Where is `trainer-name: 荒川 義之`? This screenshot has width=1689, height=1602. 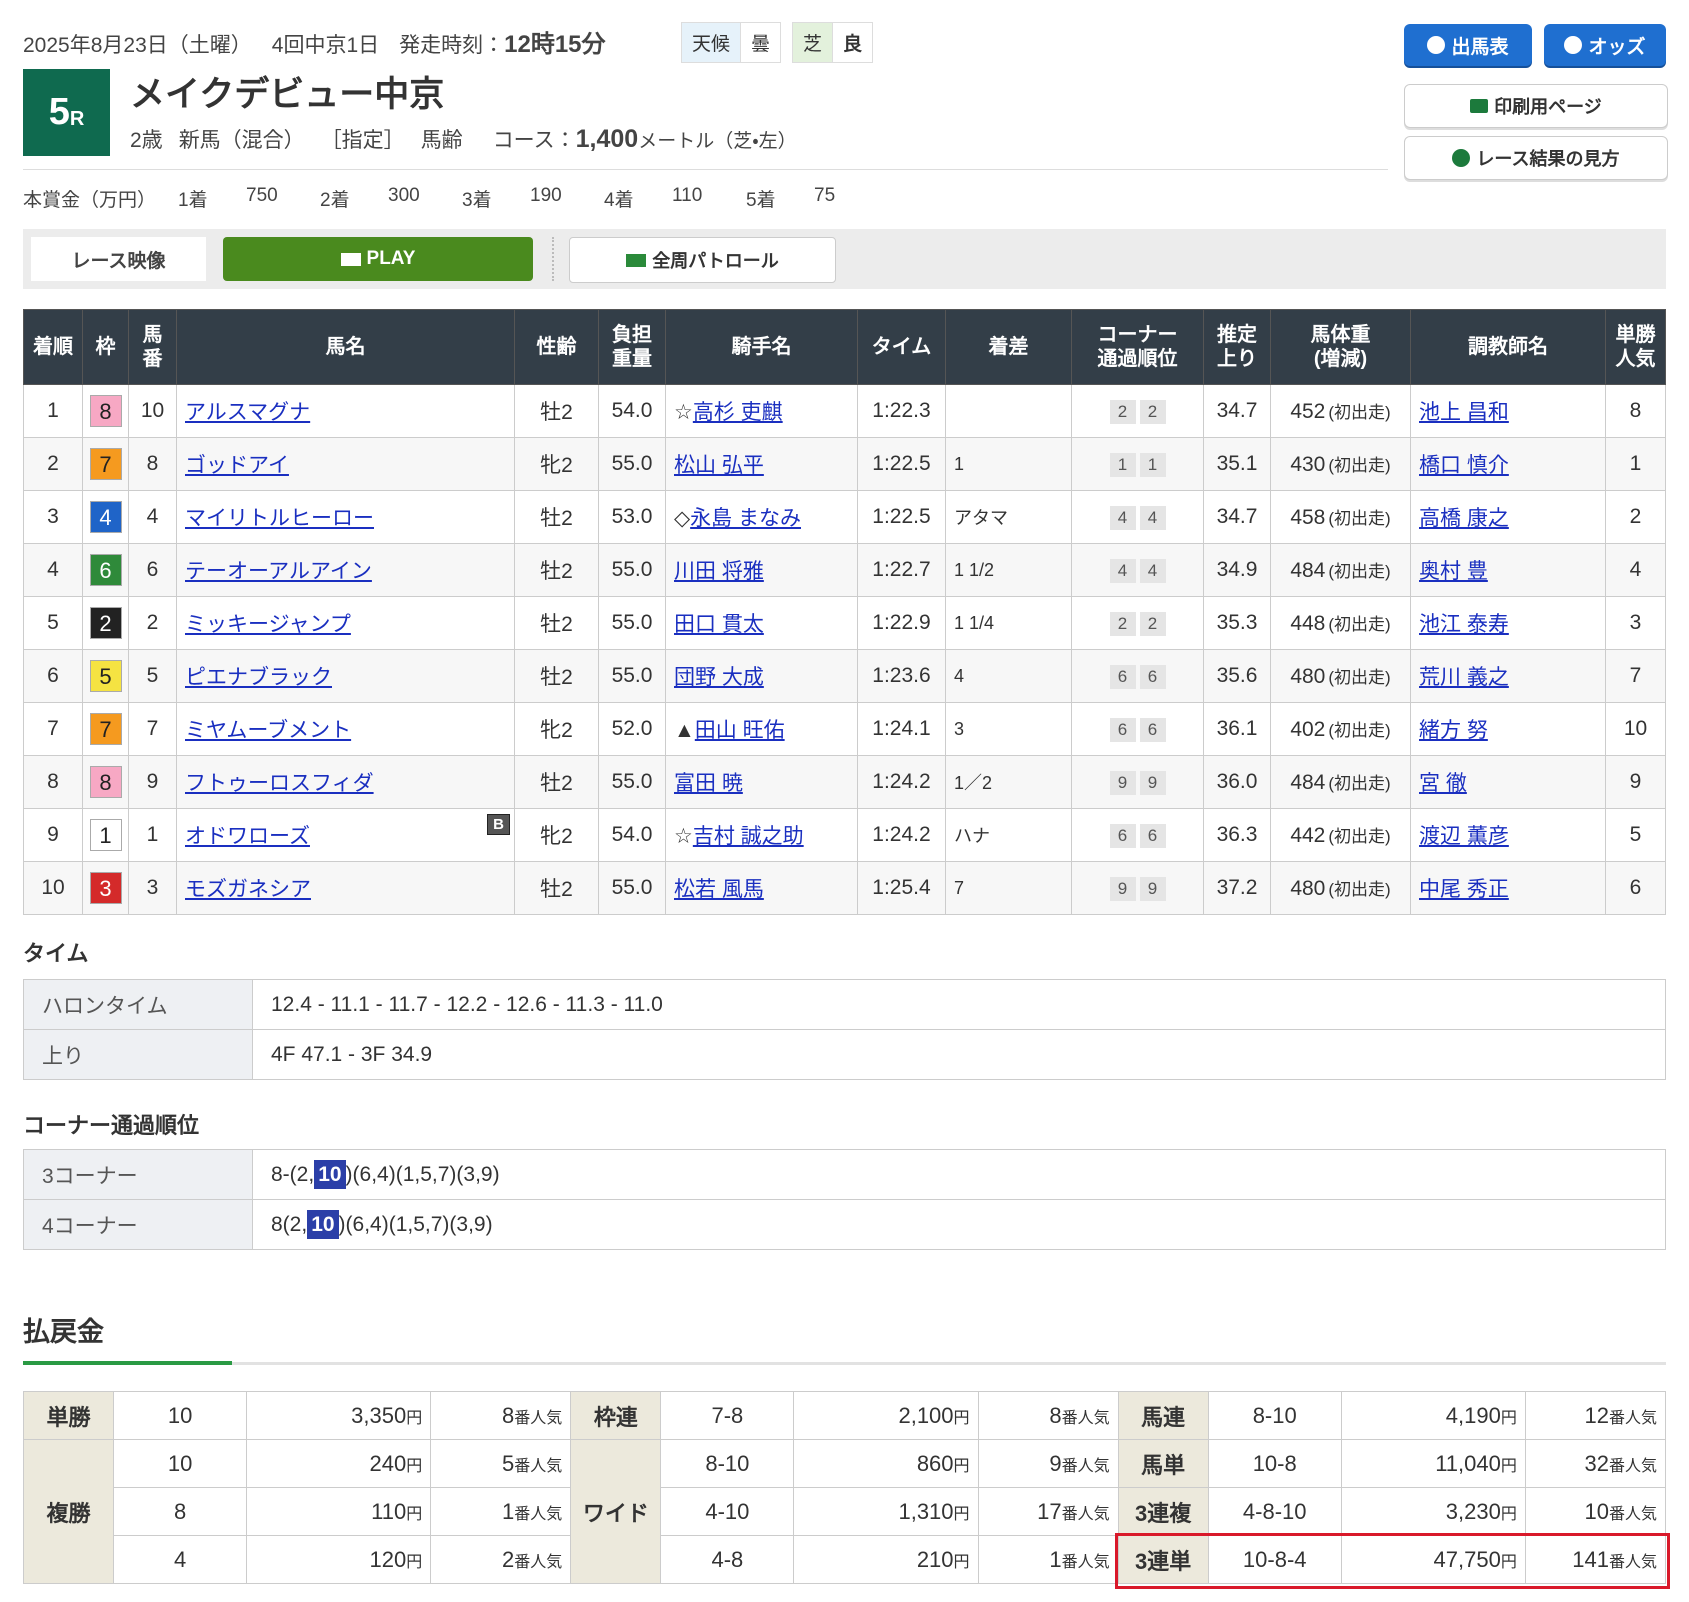
trainer-name: 荒川 義之 is located at coordinates (1464, 677).